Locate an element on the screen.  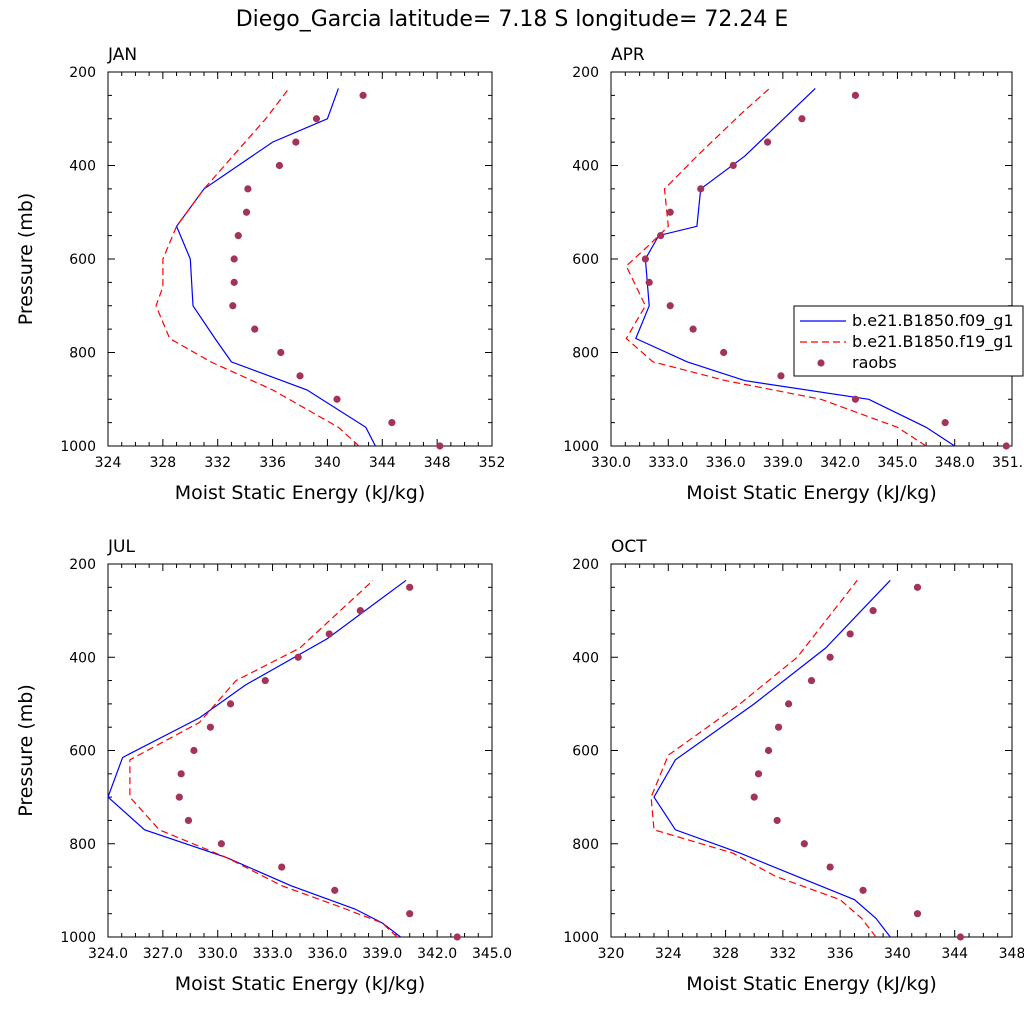
x-tick-label: 333.0 is located at coordinates (273, 954).